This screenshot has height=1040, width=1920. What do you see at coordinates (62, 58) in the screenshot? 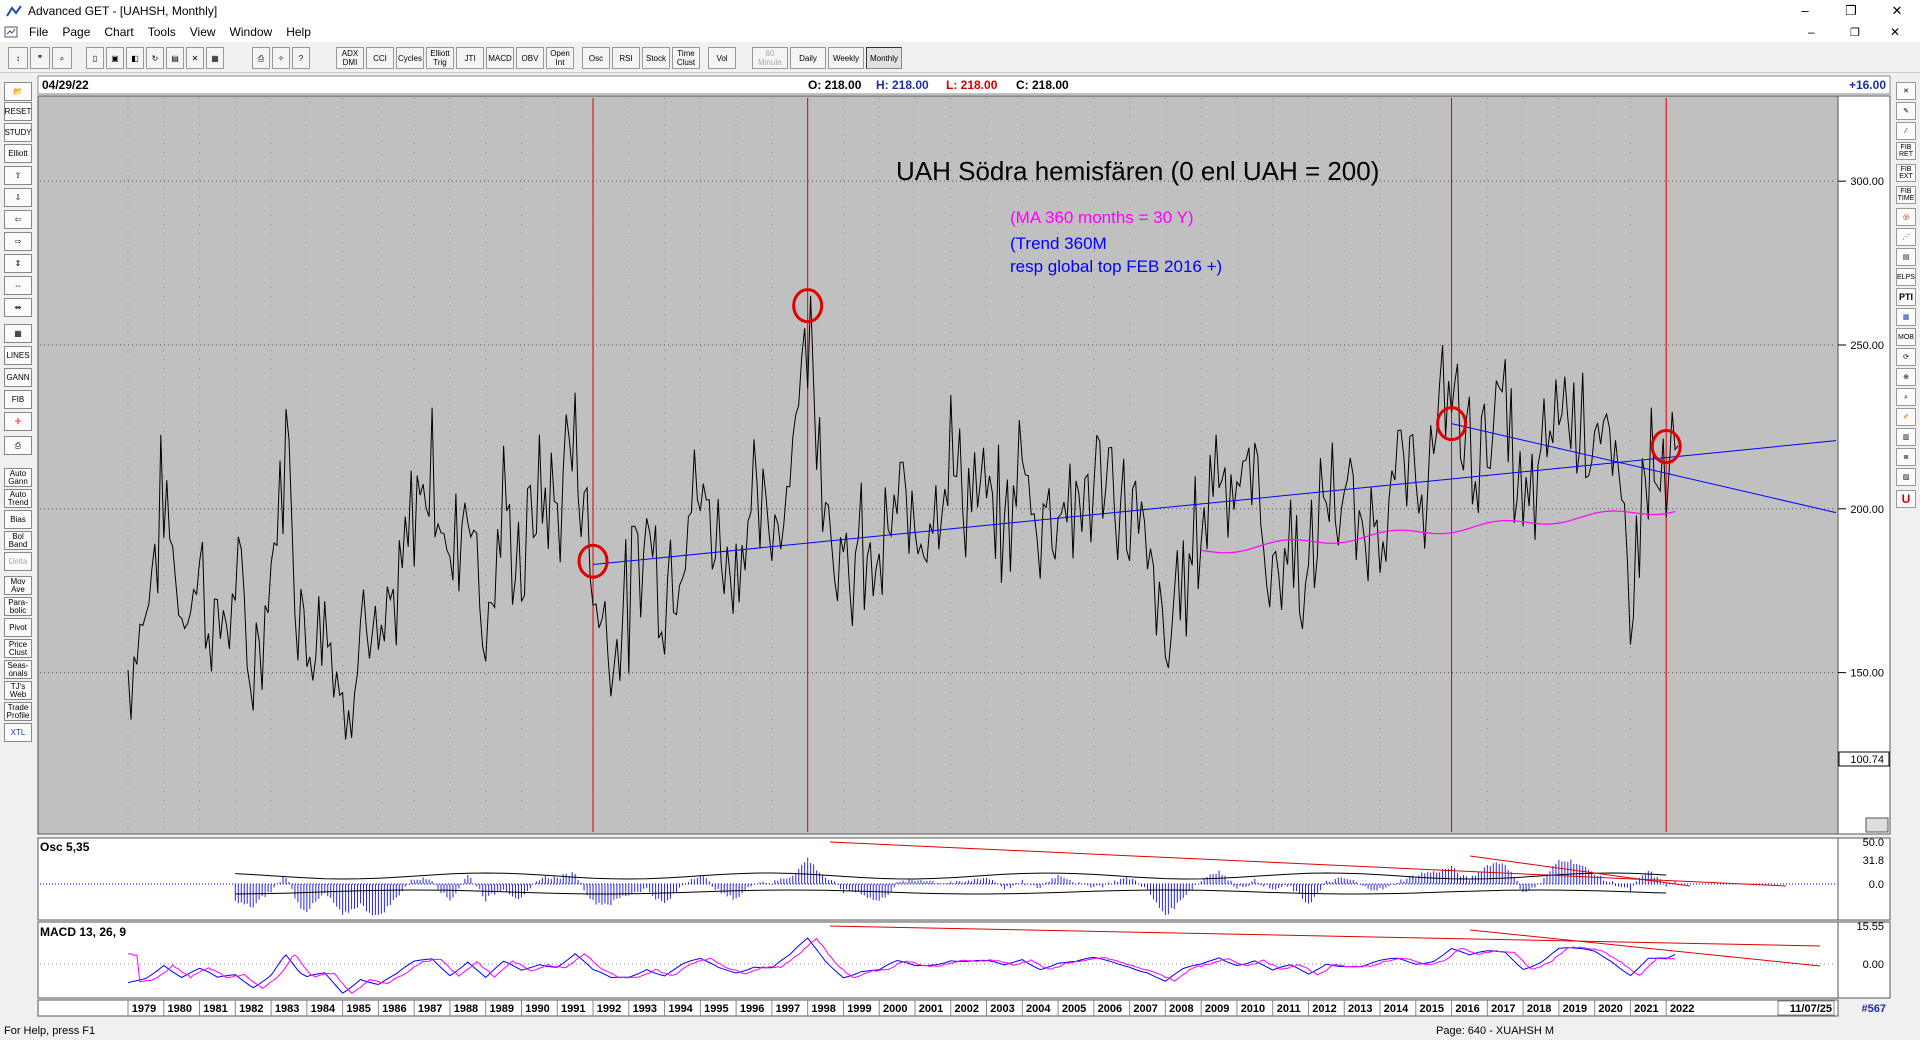
I see `zoom-icon: ⌕` at bounding box center [62, 58].